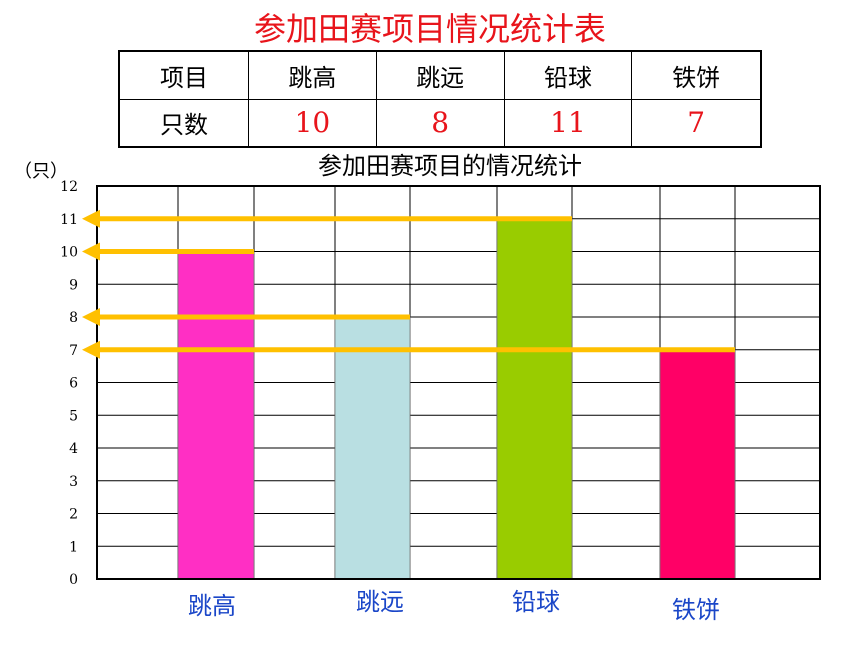 This screenshot has width=860, height=645. Describe the element at coordinates (568, 123) in the screenshot. I see `table-cell-value: 11` at that location.